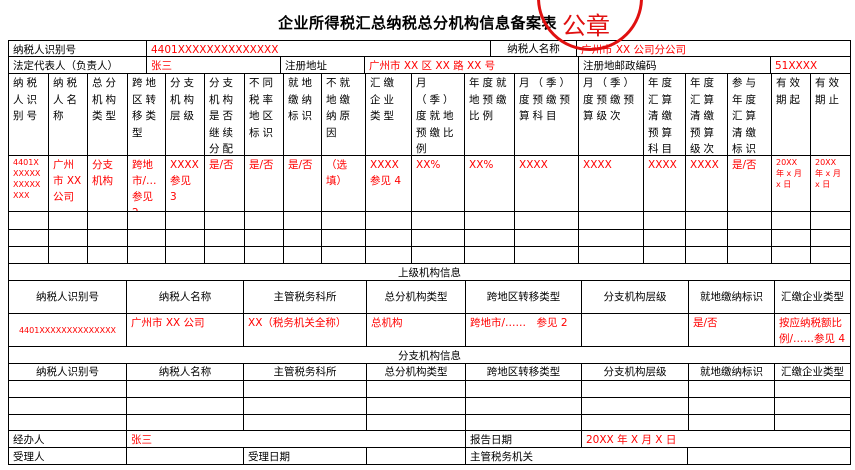 The image size is (855, 470). What do you see at coordinates (533, 48) in the screenshot?
I see `taxpayer-name-label: 纳税人名称` at bounding box center [533, 48].